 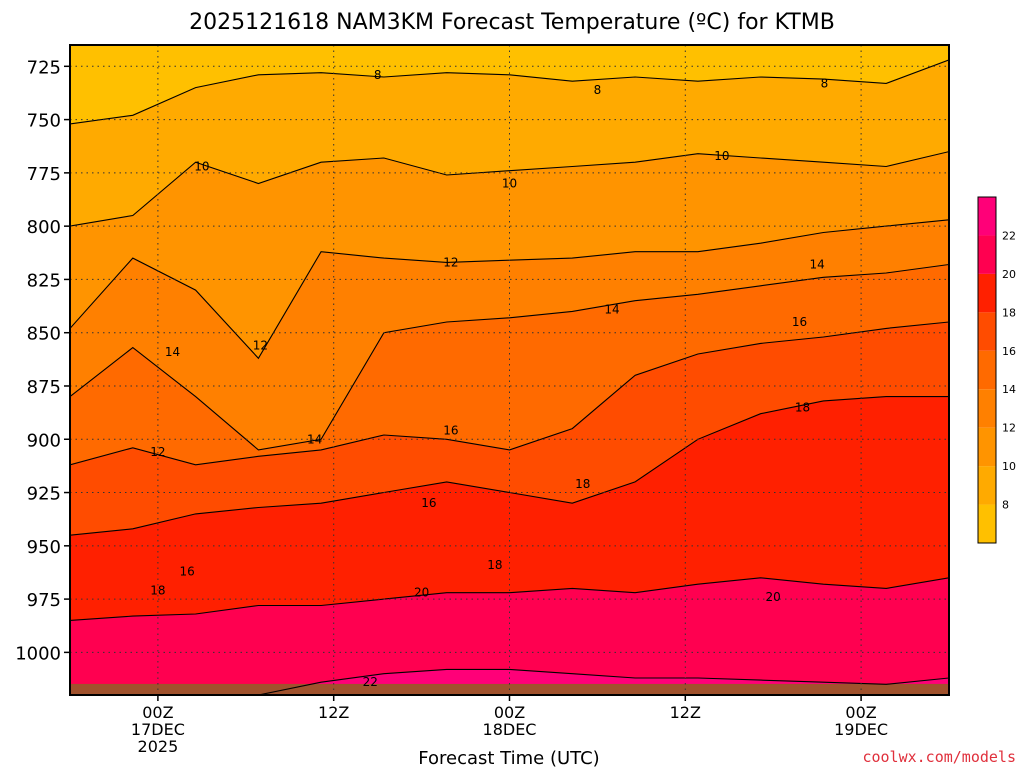 I want to click on y-tick-label: 875, so click(x=44, y=387).